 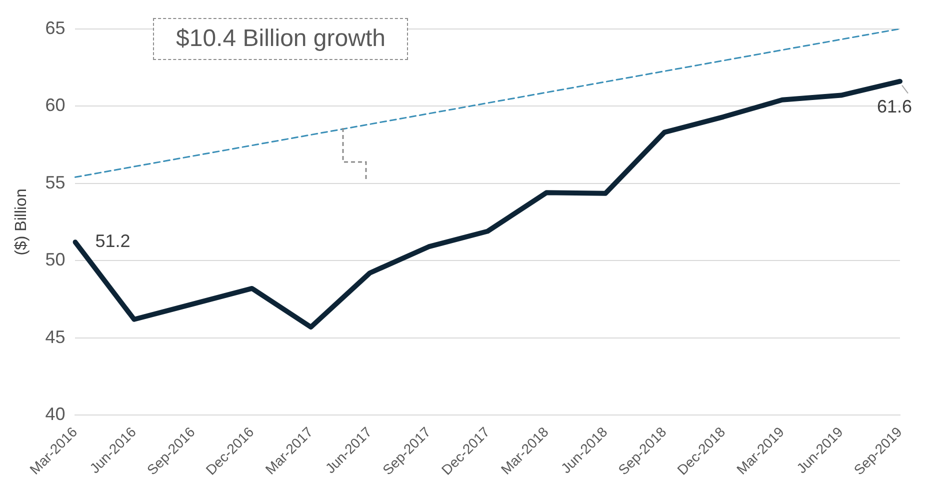 What do you see at coordinates (55, 414) in the screenshot?
I see `y-tick-label: 40` at bounding box center [55, 414].